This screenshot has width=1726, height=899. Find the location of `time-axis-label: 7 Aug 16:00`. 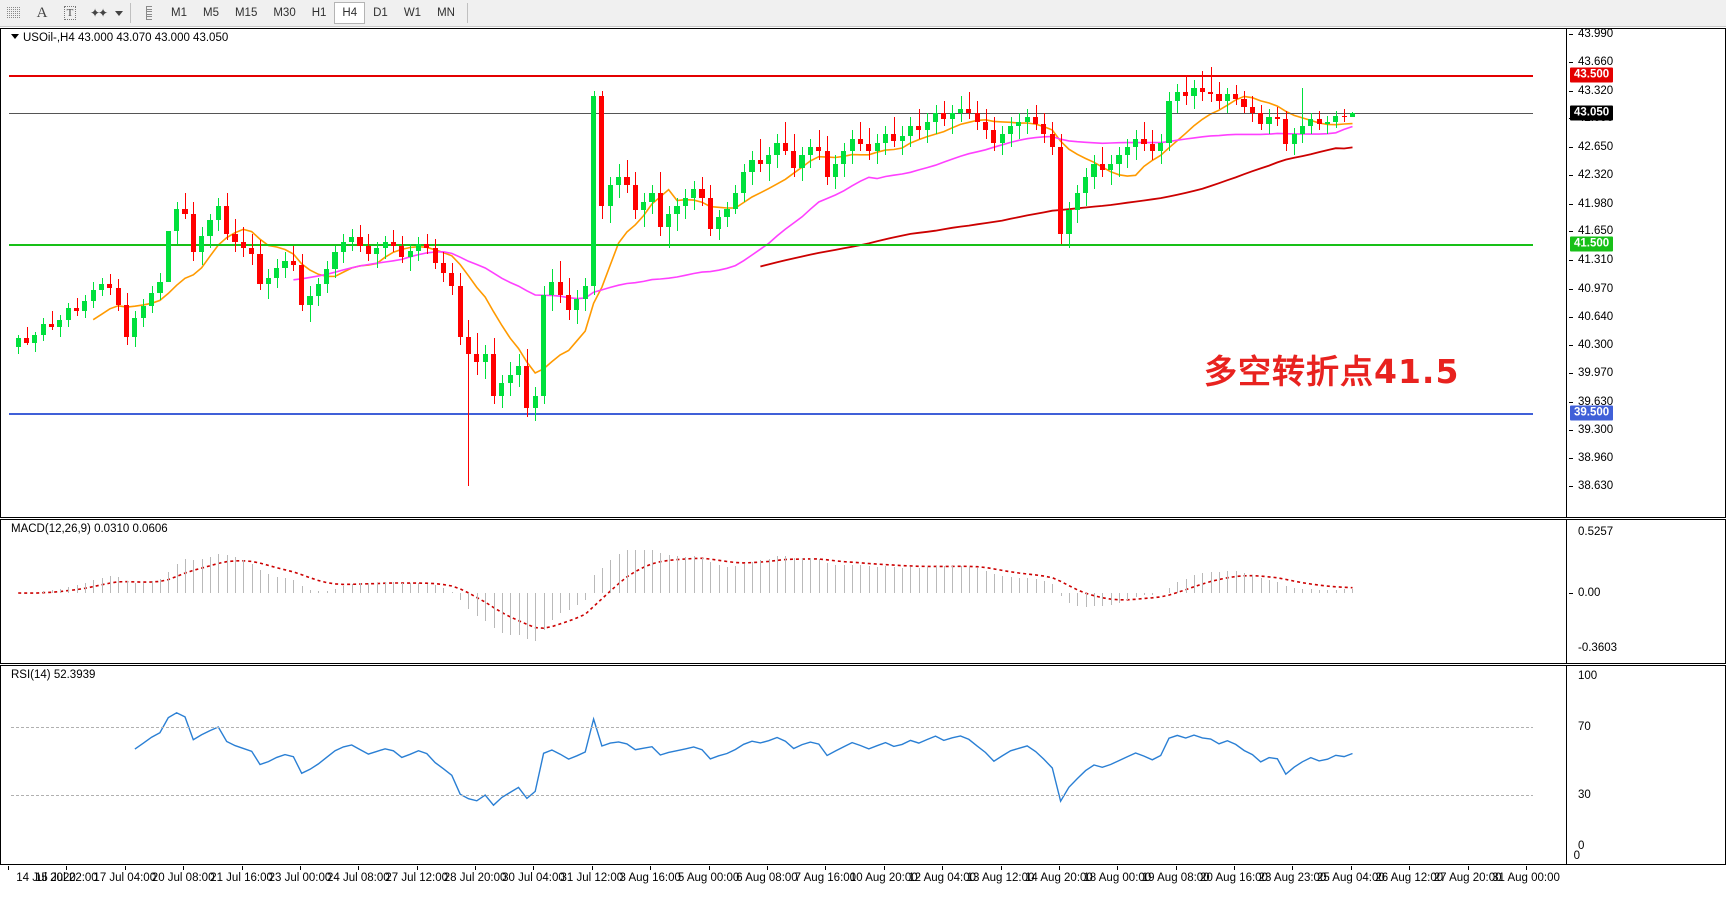

time-axis-label: 7 Aug 16:00 is located at coordinates (825, 878).